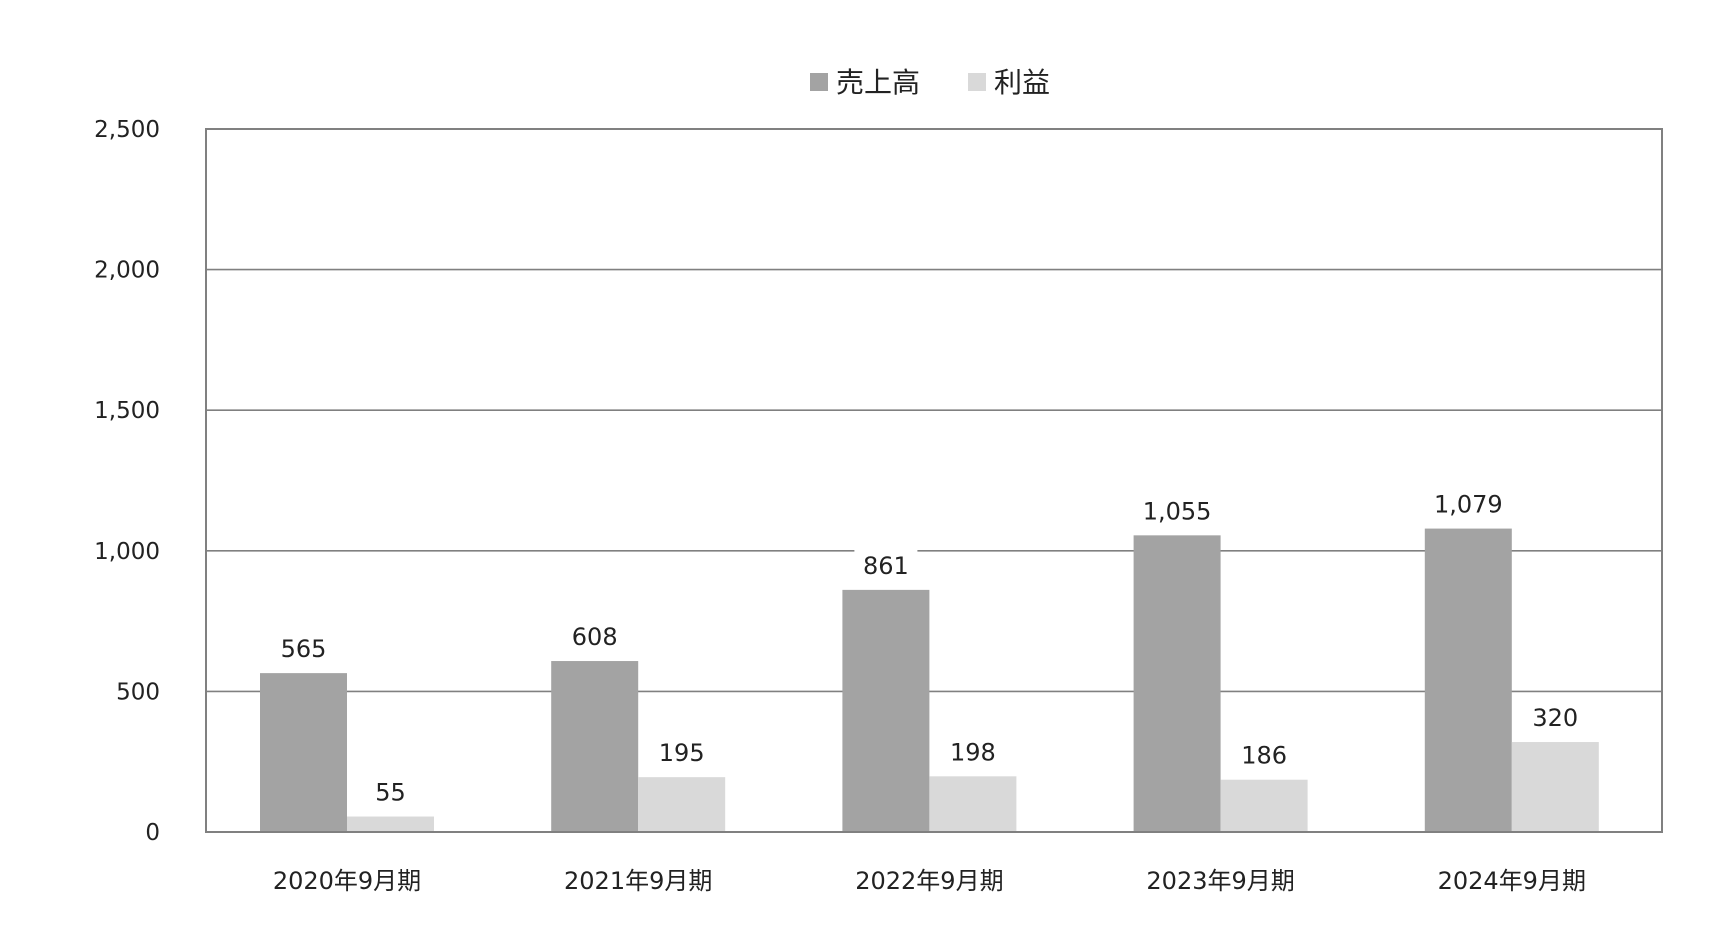 This screenshot has height=946, width=1732. I want to click on x-tick-label: 2022年9月期, so click(929, 881).